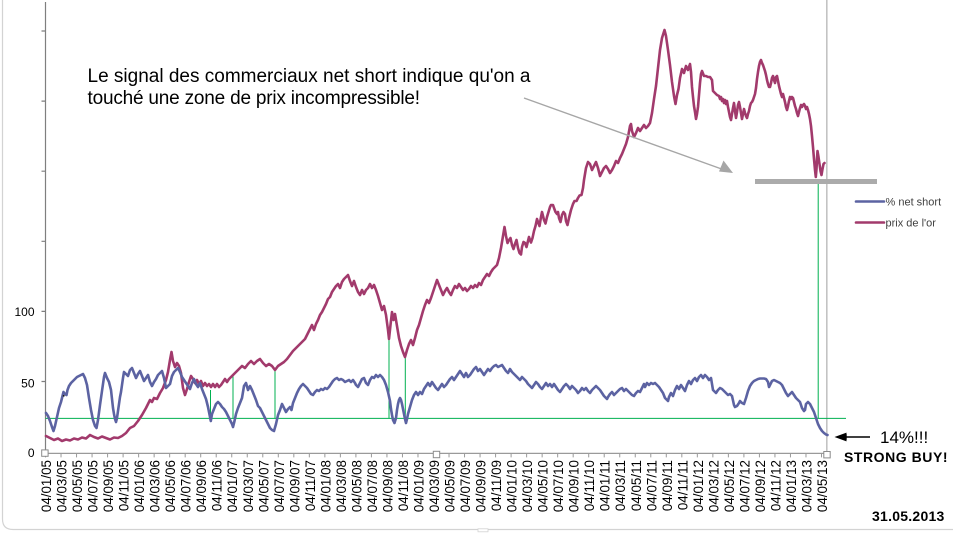 Image resolution: width=953 pixels, height=536 pixels. What do you see at coordinates (217, 485) in the screenshot?
I see `svg-text: 04/11/06` at bounding box center [217, 485].